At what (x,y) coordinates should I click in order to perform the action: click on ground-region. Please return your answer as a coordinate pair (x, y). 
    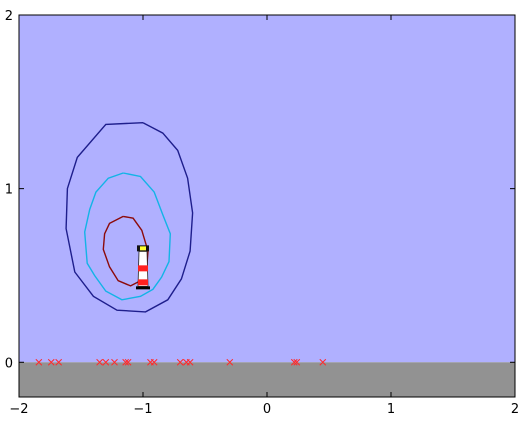
    Looking at the image, I should click on (267, 379).